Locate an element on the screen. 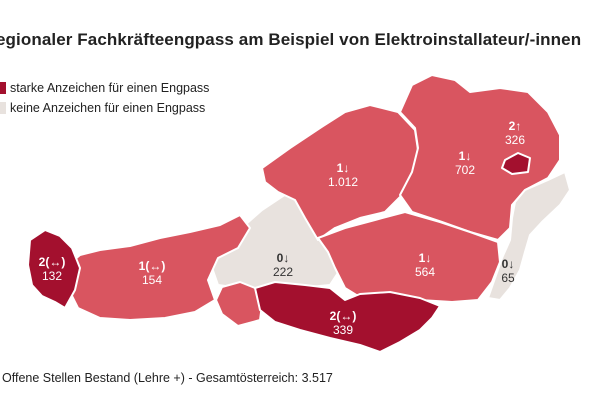  legend-item-strong: starke Anzeichen für einen Engpass is located at coordinates (104, 88).